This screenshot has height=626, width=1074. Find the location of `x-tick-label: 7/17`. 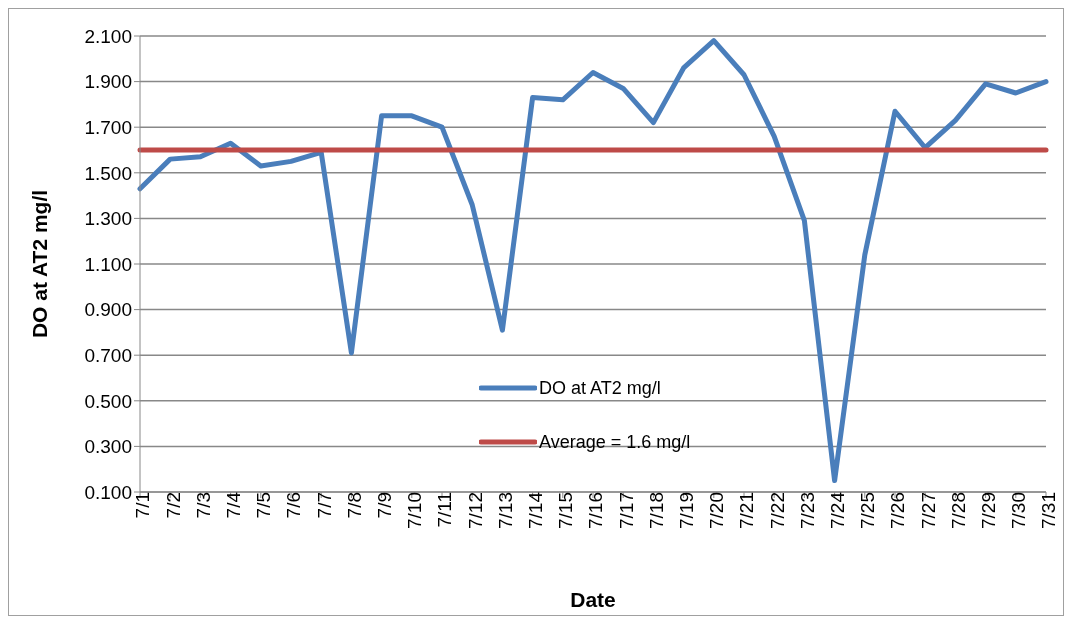

x-tick-label: 7/17 is located at coordinates (626, 510).